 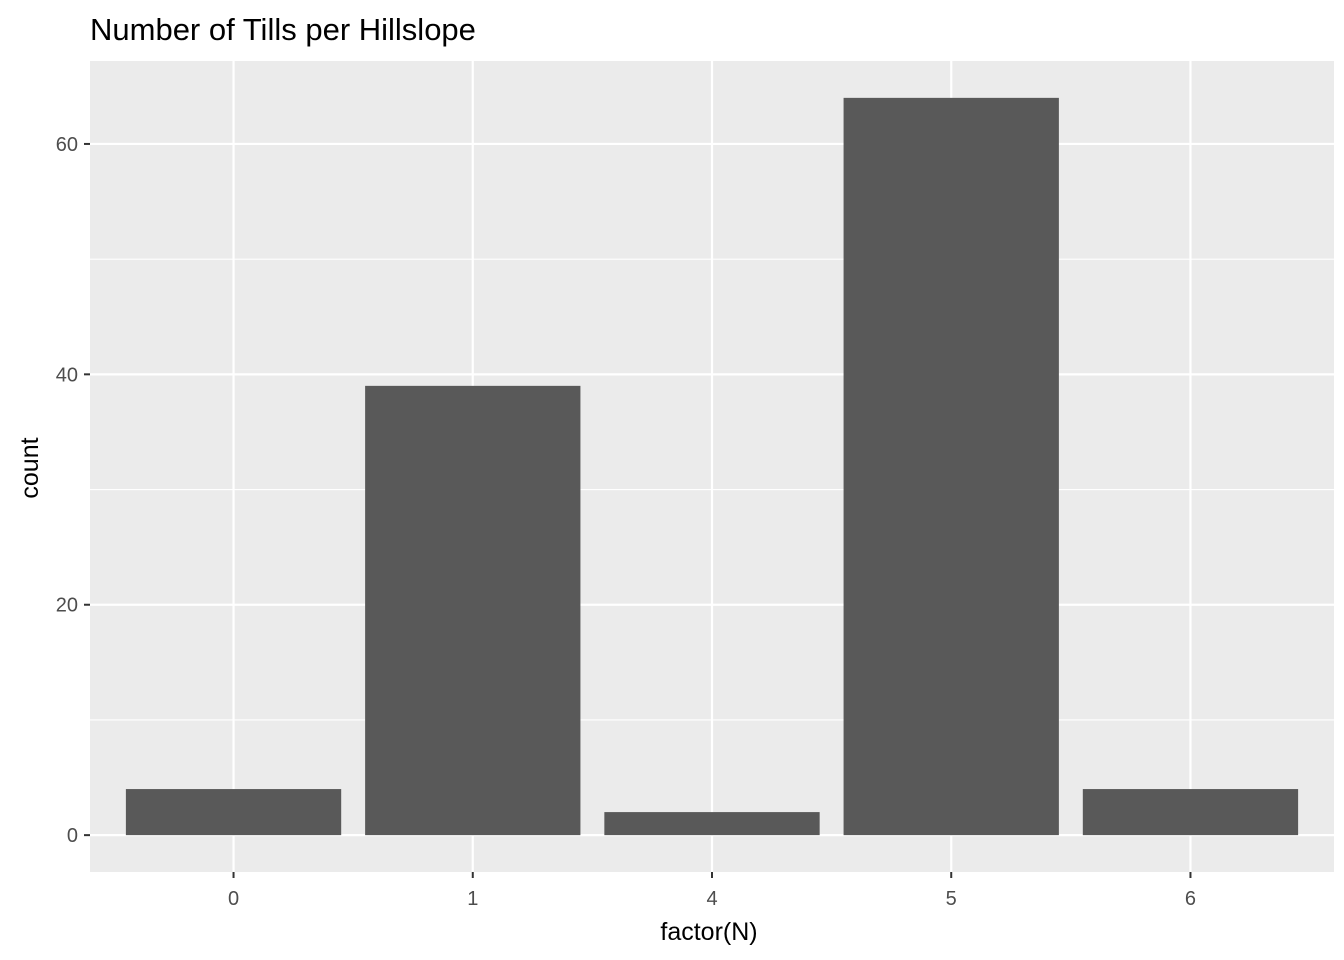 I want to click on y-tick-label: 20, so click(x=67, y=606).